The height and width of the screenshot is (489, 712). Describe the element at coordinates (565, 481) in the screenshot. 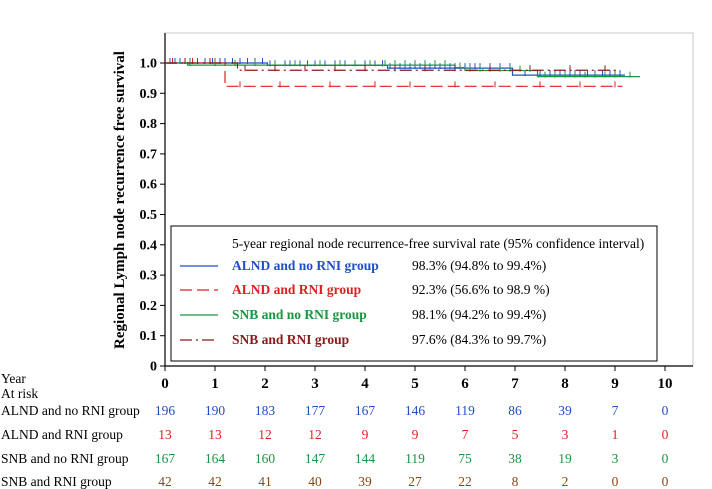

I see `risk-value: 2` at that location.